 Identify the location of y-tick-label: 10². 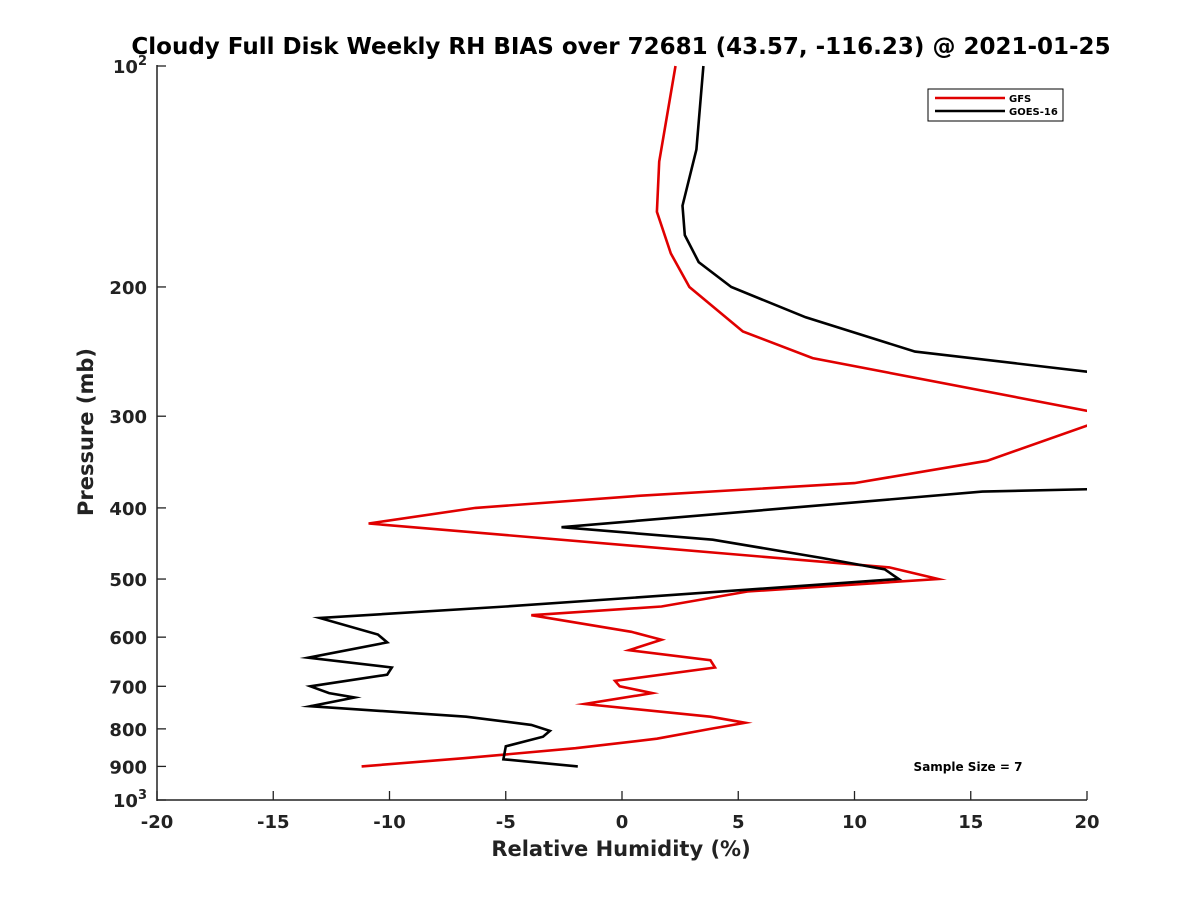
(130, 66).